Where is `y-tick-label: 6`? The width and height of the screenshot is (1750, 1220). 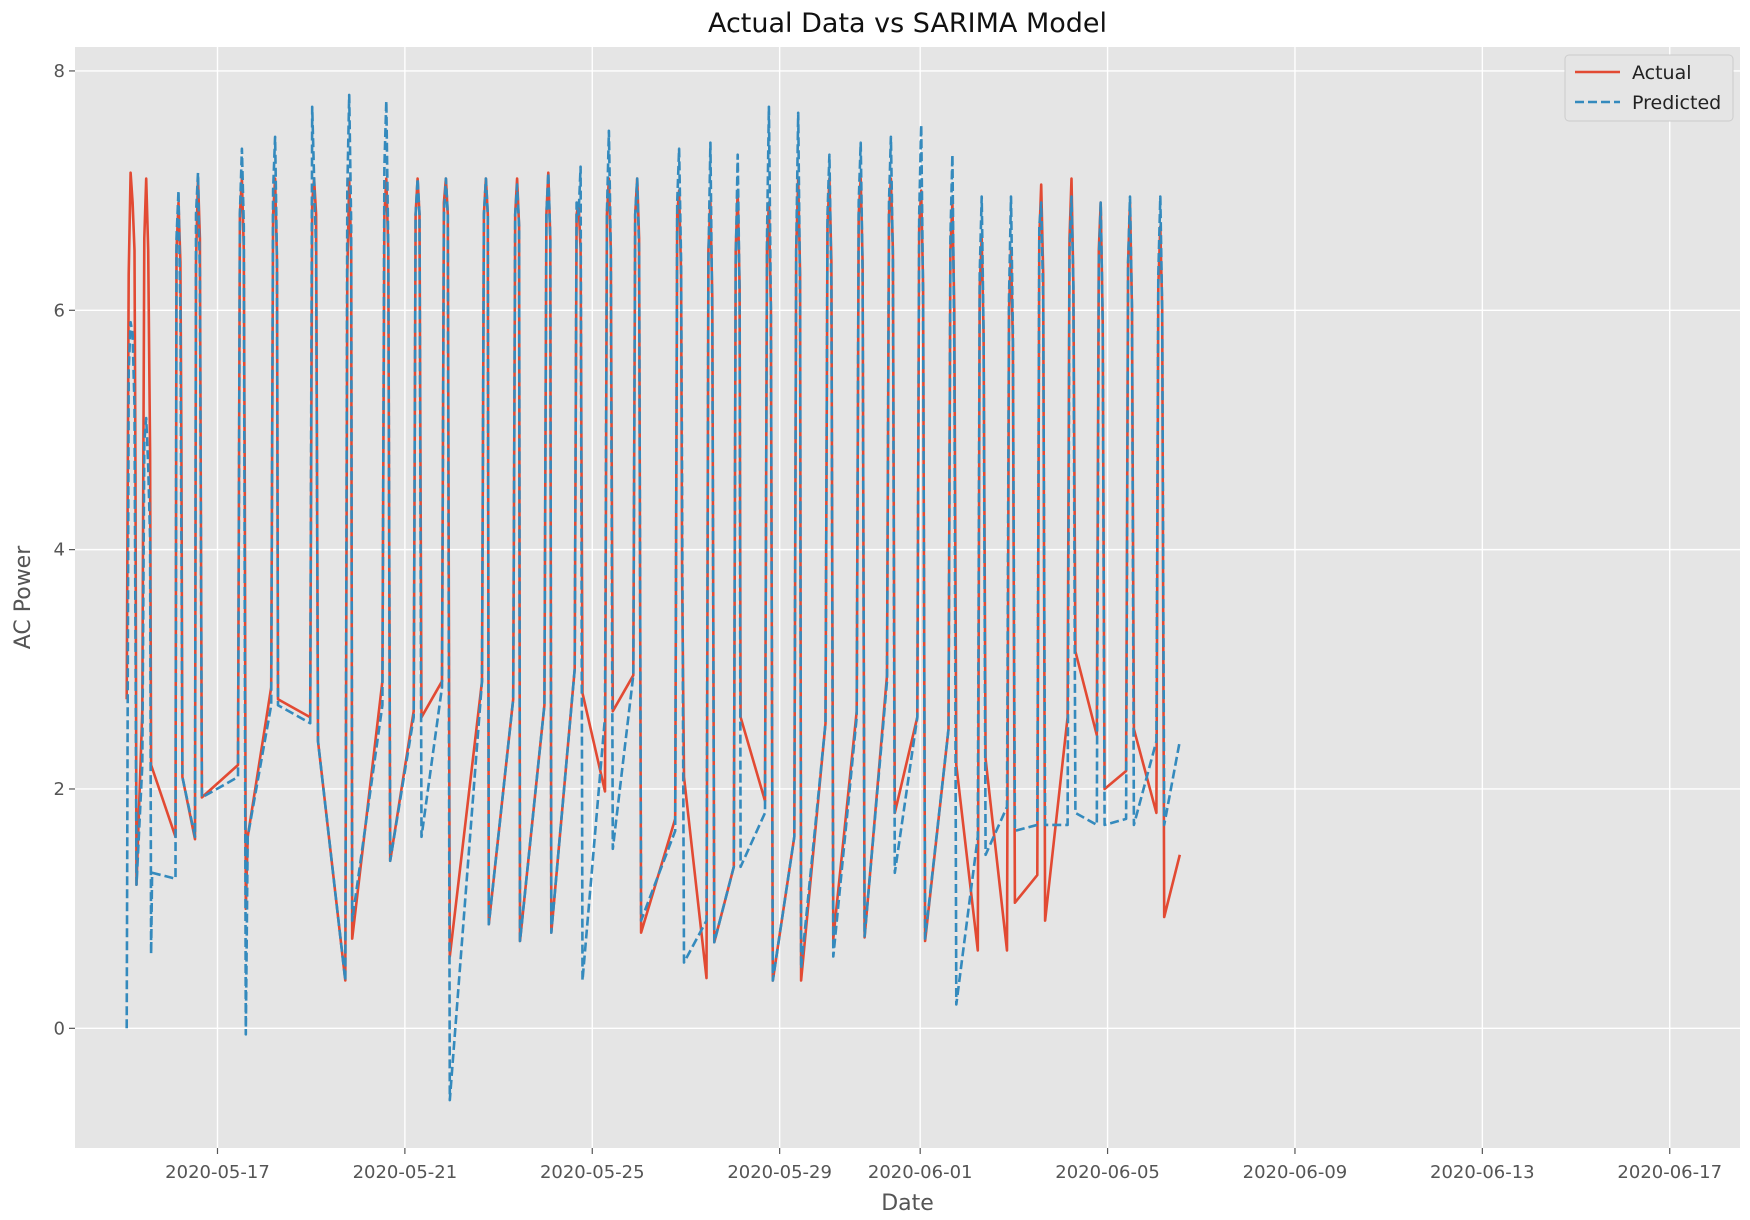
y-tick-label: 6 is located at coordinates (59, 310).